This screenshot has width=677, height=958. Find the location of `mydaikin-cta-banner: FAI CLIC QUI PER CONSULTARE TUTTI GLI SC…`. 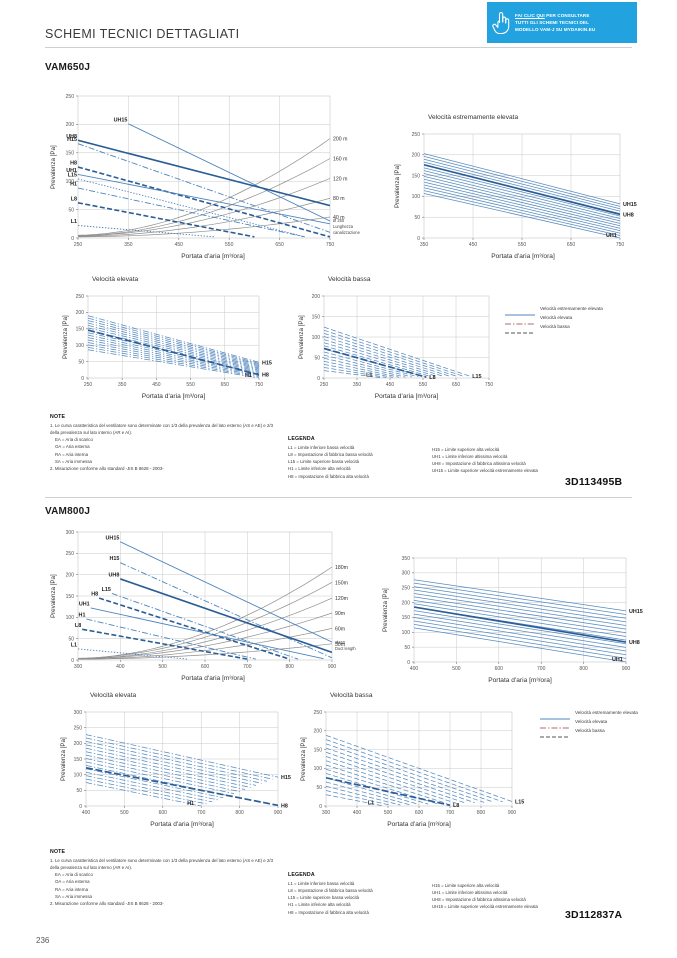

mydaikin-cta-banner: FAI CLIC QUI PER CONSULTARE TUTTI GLI SC… is located at coordinates (562, 22).